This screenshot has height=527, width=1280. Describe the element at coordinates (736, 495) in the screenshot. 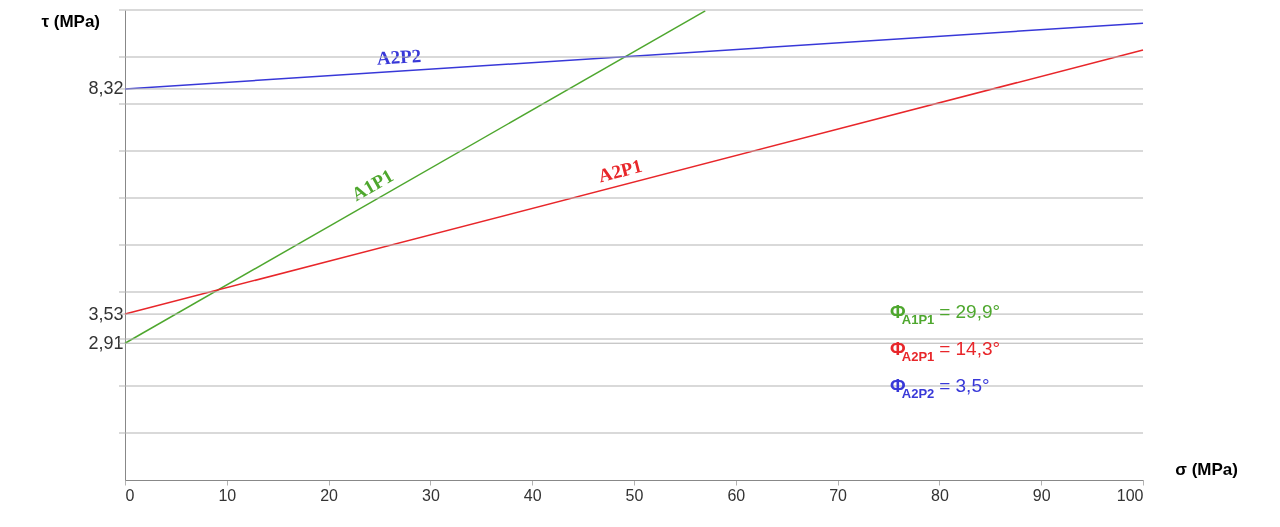

I see `x-tick-label: 60` at that location.